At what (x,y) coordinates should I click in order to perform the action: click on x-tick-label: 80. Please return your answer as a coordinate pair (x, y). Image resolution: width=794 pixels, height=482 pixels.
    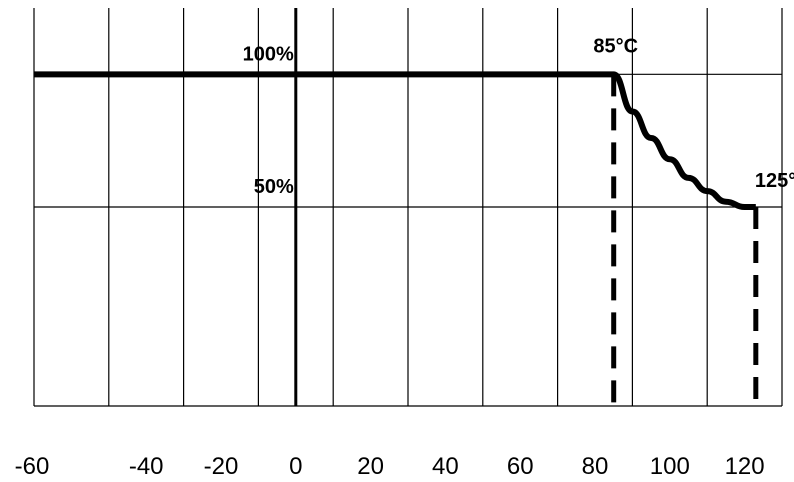
    Looking at the image, I should click on (595, 466).